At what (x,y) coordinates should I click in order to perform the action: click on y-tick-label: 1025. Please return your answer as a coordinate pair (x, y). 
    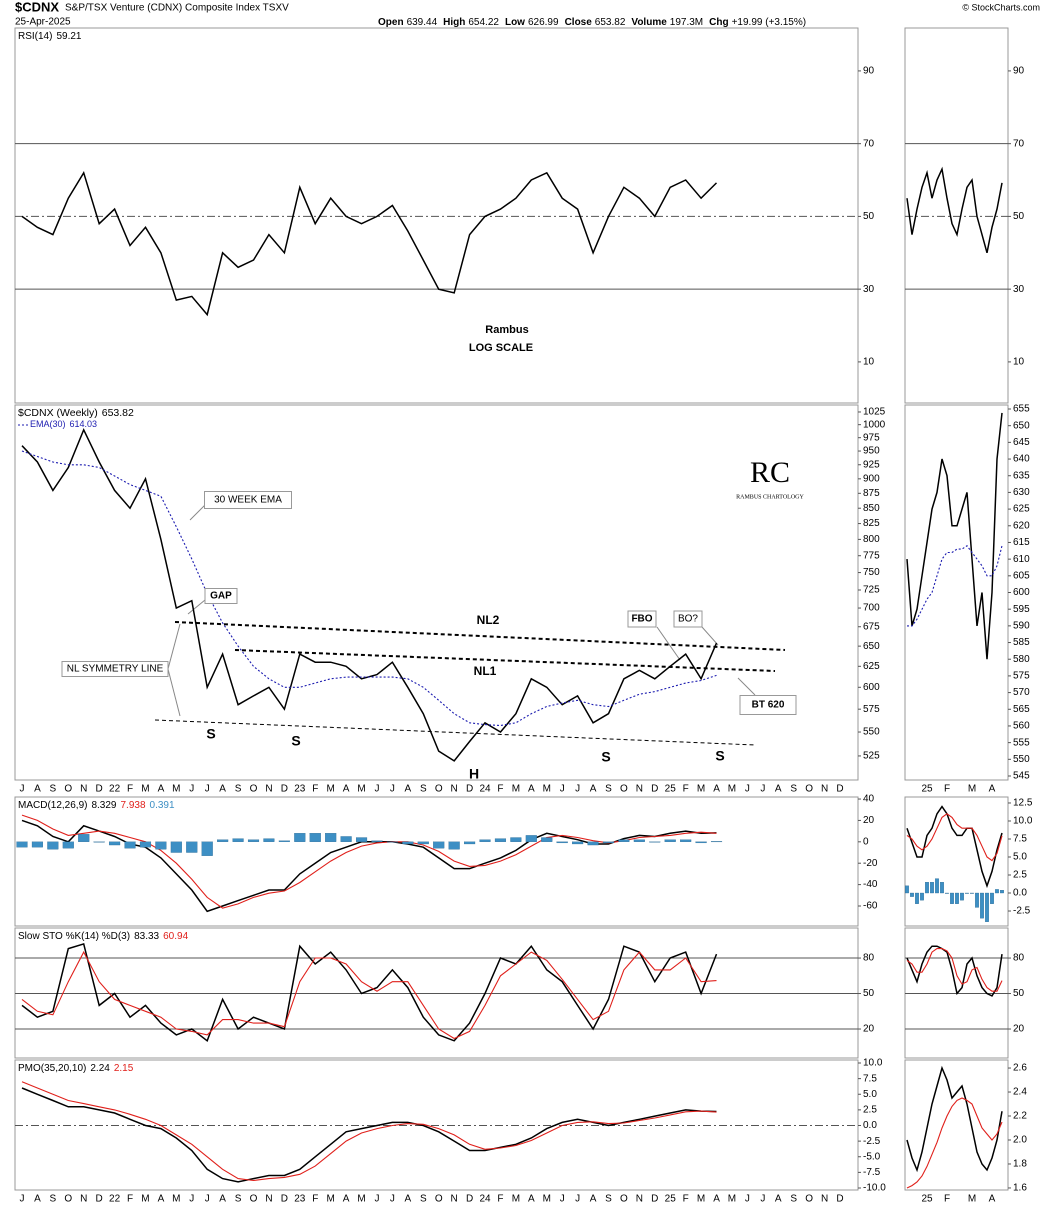
    Looking at the image, I should click on (874, 412).